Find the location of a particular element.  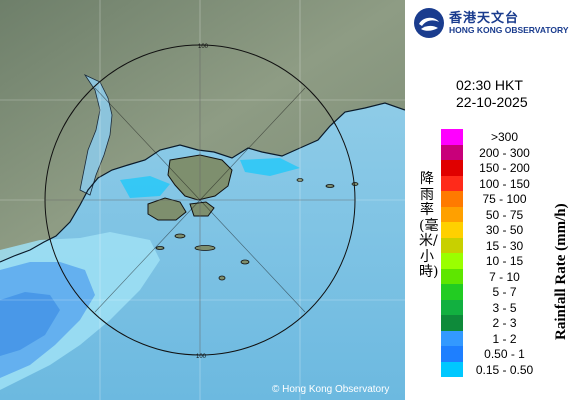

legend-label: 1 - 2 is located at coordinates (504, 338).